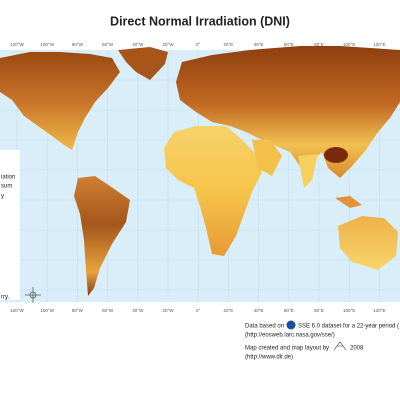 Image resolution: width=400 pixels, height=400 pixels. What do you see at coordinates (291, 325) in the screenshot?
I see `nasa-logo` at bounding box center [291, 325].